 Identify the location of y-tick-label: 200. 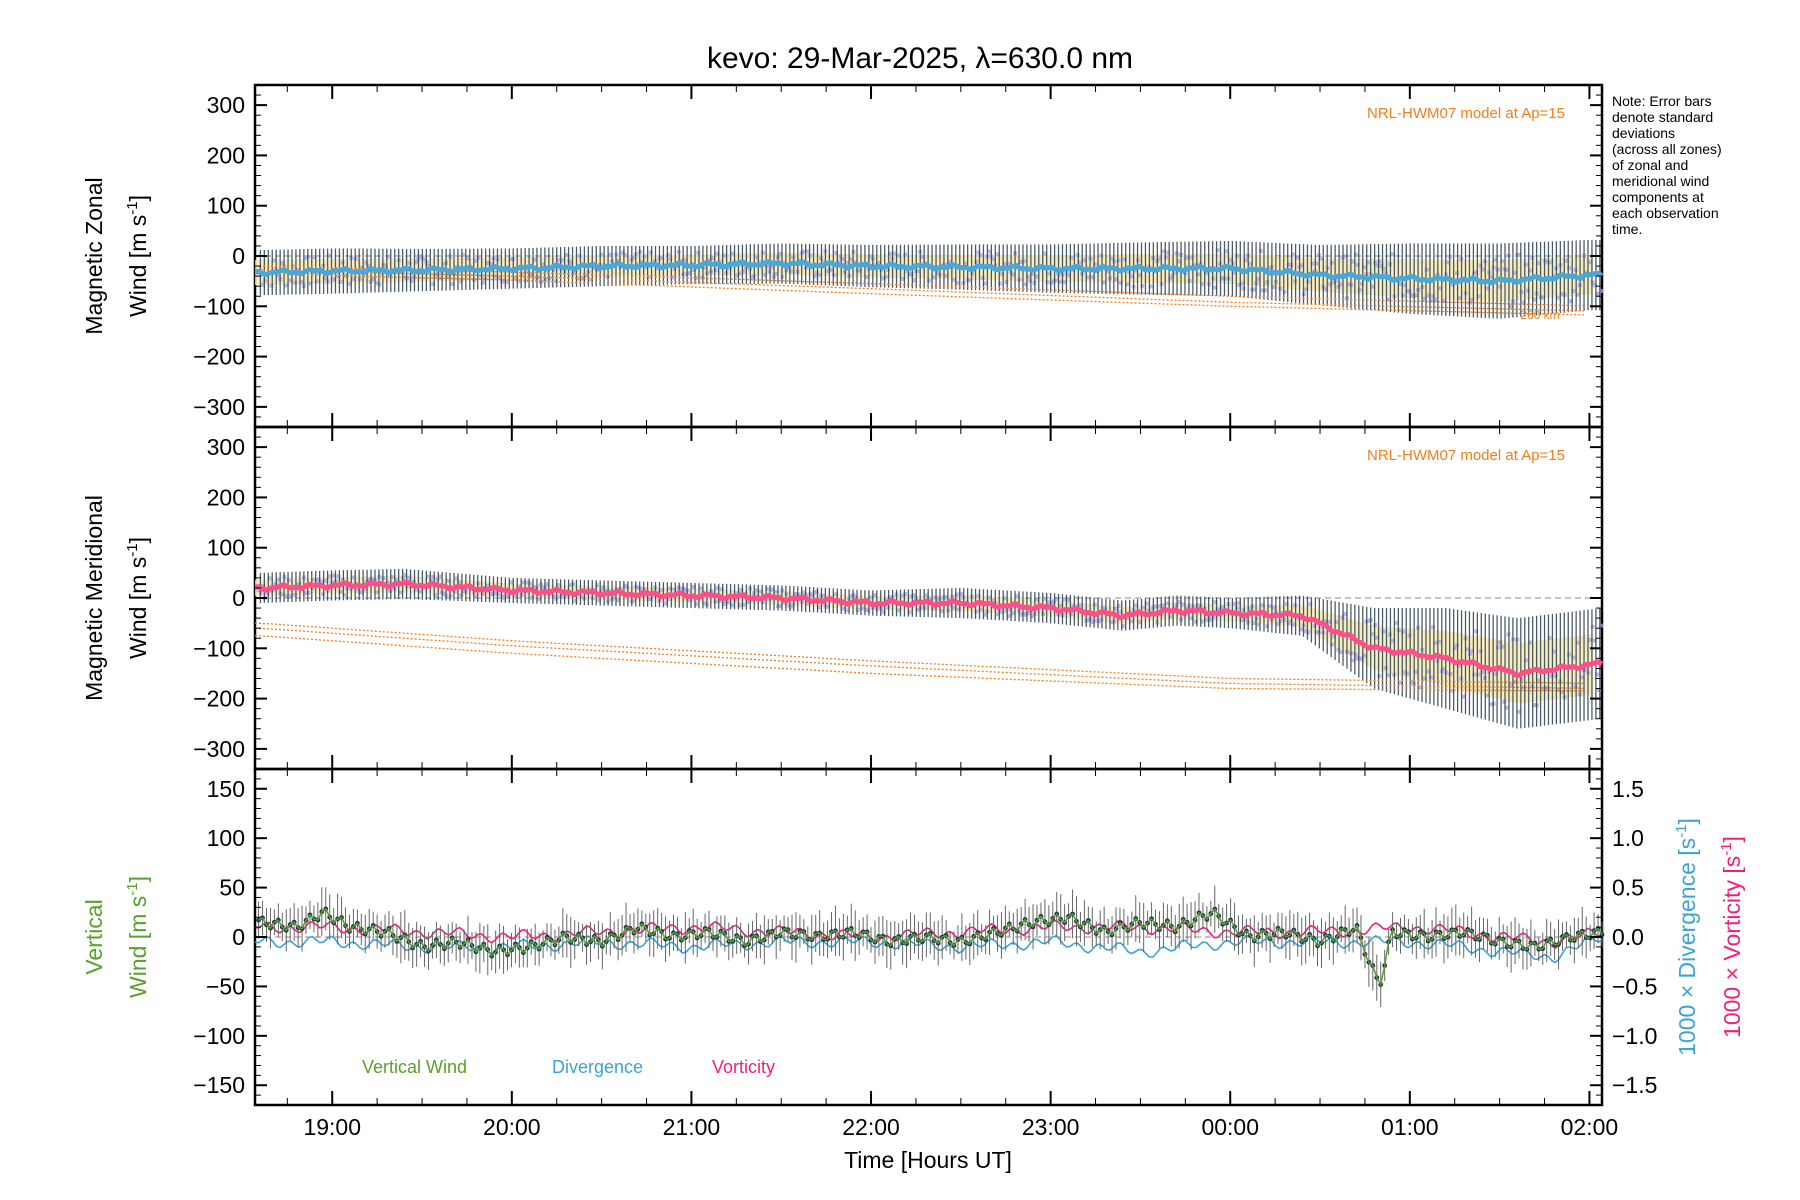
(226, 497).